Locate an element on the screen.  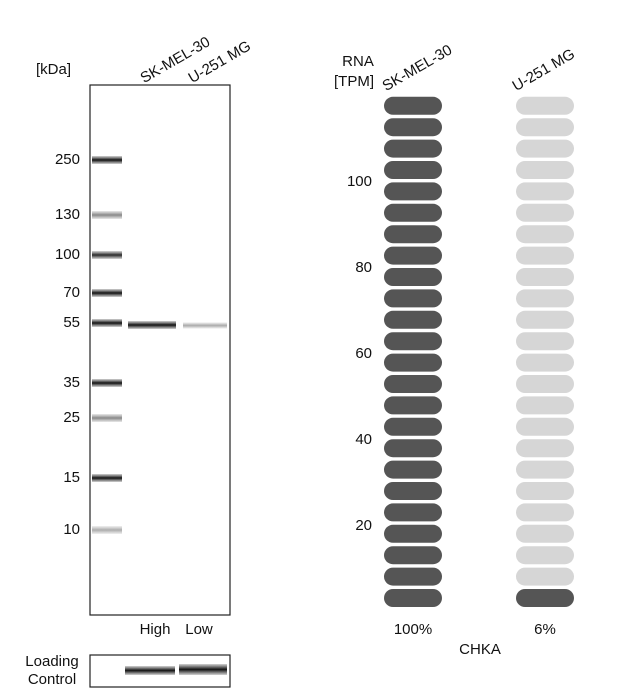
axis-label: RNA is located at coordinates (358, 61).